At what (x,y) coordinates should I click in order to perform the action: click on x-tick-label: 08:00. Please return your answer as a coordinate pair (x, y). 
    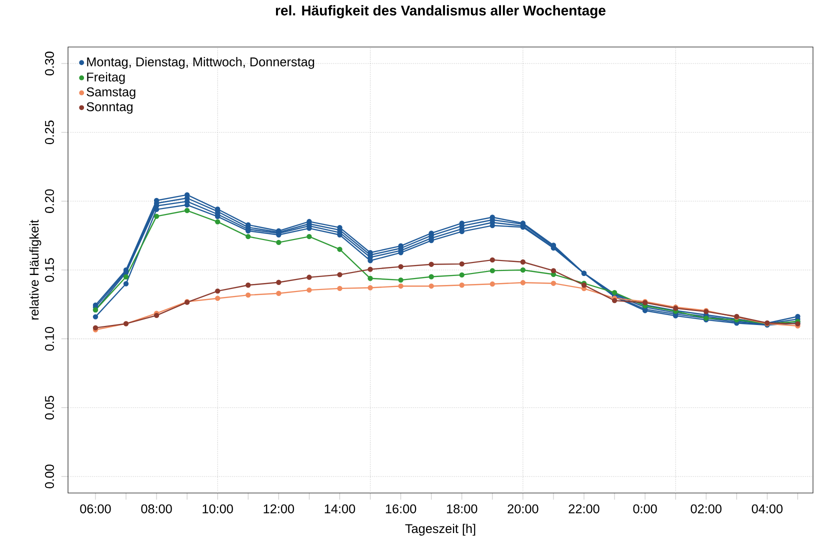
    Looking at the image, I should click on (156, 509).